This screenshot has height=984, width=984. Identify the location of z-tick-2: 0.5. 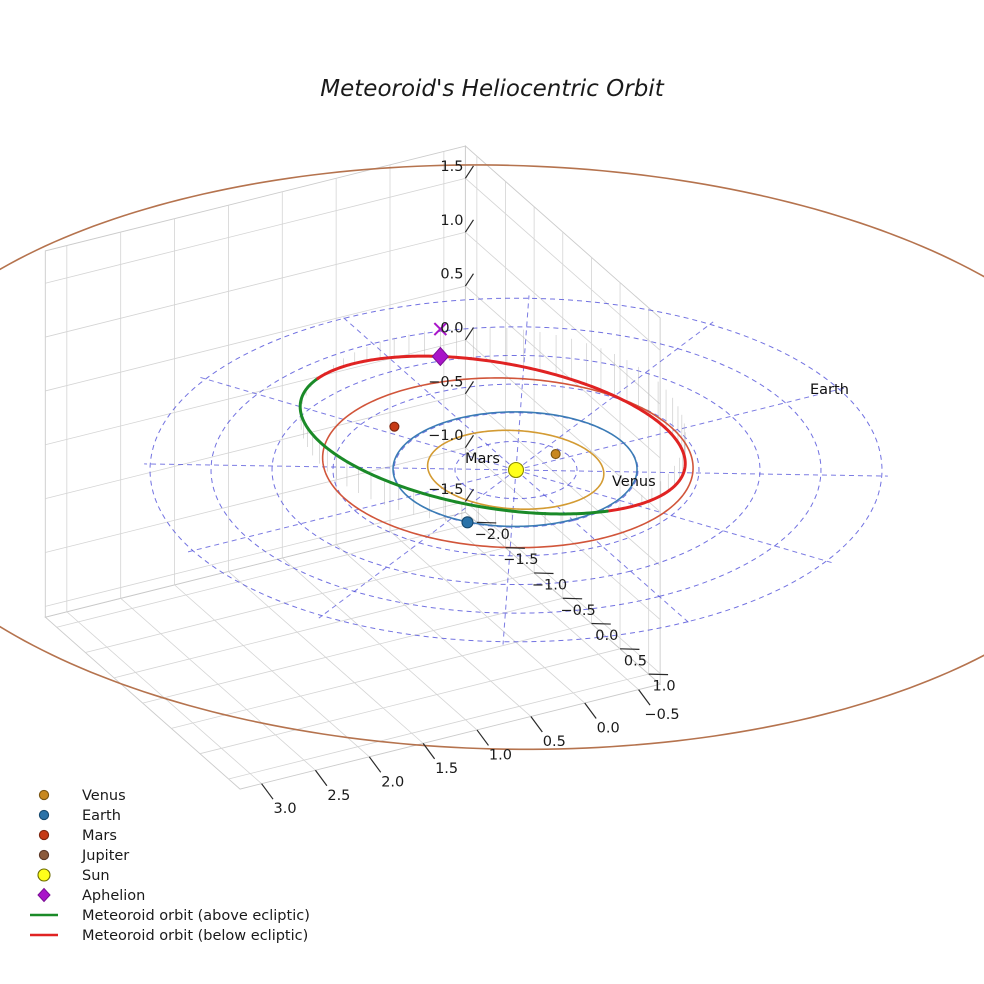
(451, 275).